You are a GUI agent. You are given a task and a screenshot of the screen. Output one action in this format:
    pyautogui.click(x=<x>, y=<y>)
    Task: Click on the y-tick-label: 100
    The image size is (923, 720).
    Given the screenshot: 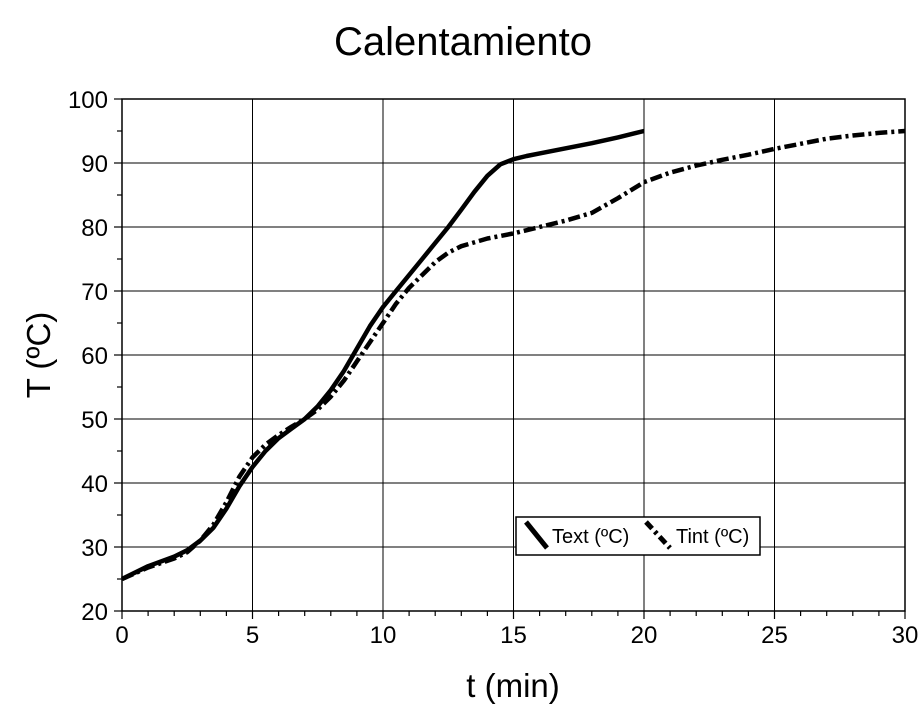 What is the action you would take?
    pyautogui.click(x=88, y=100)
    